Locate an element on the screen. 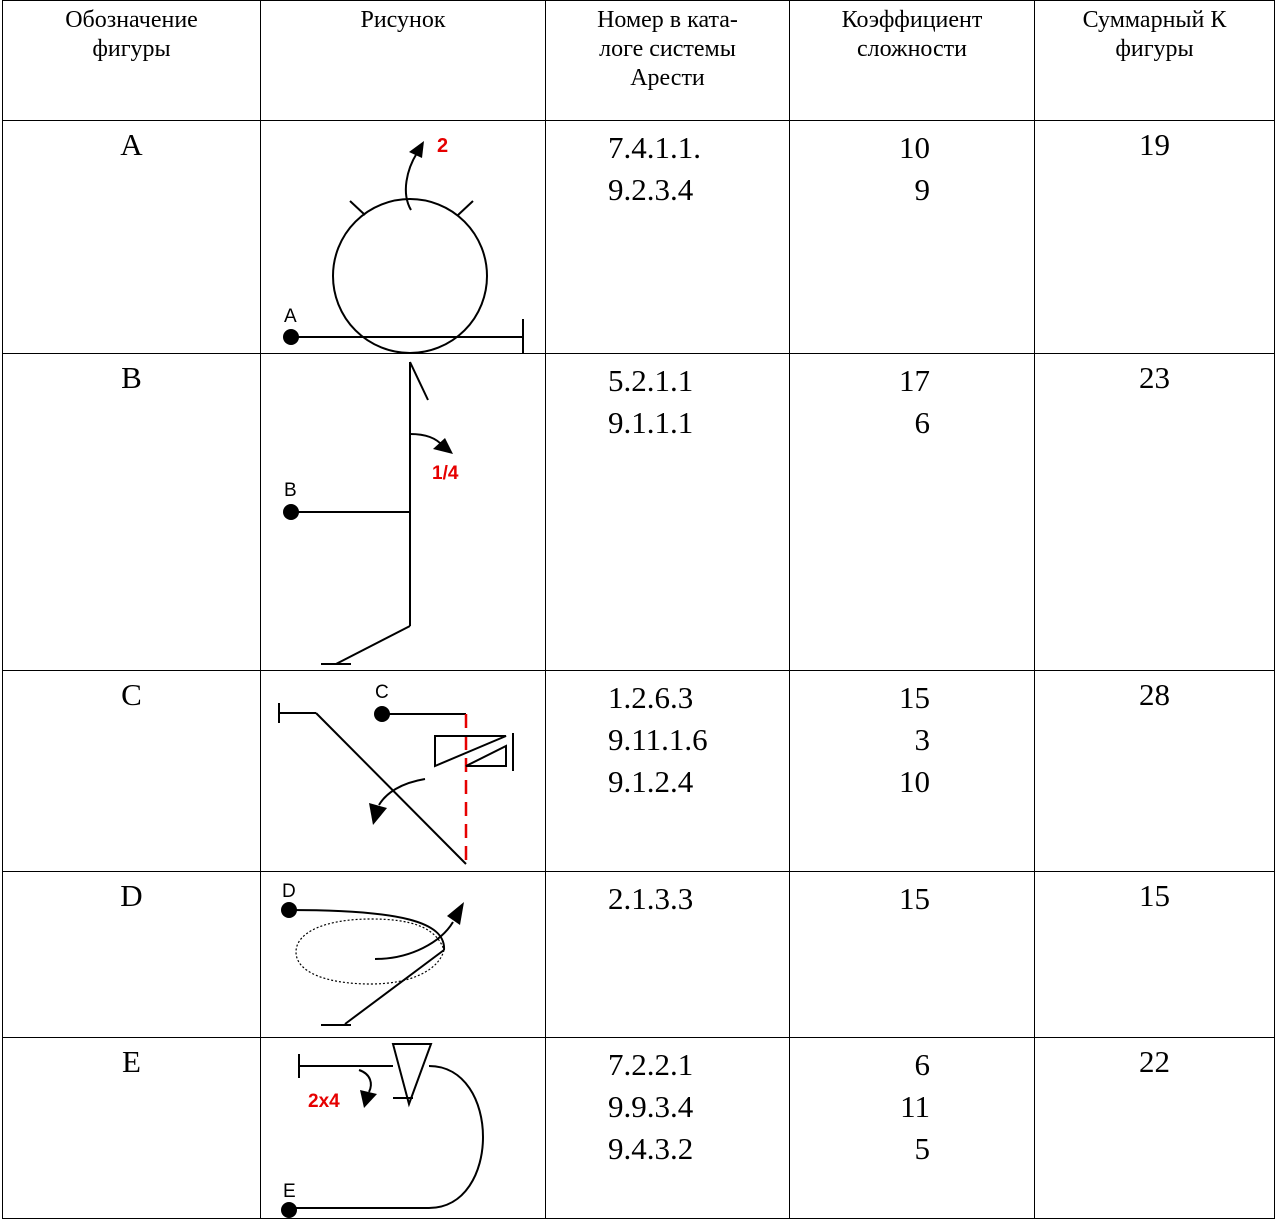 The height and width of the screenshot is (1219, 1276). figure-label: C is located at coordinates (131, 771).